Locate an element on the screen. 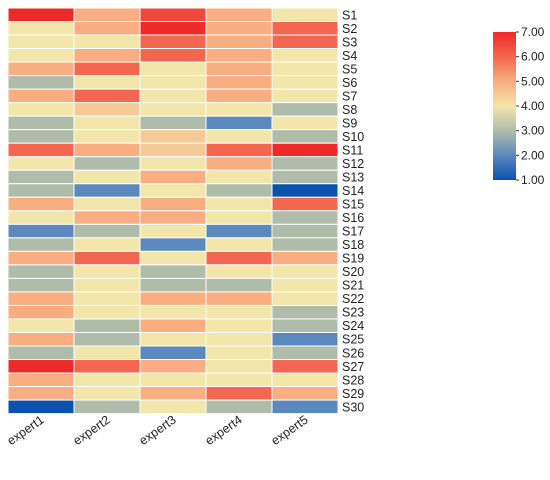 The height and width of the screenshot is (480, 550). row-label: S11 is located at coordinates (352, 150).